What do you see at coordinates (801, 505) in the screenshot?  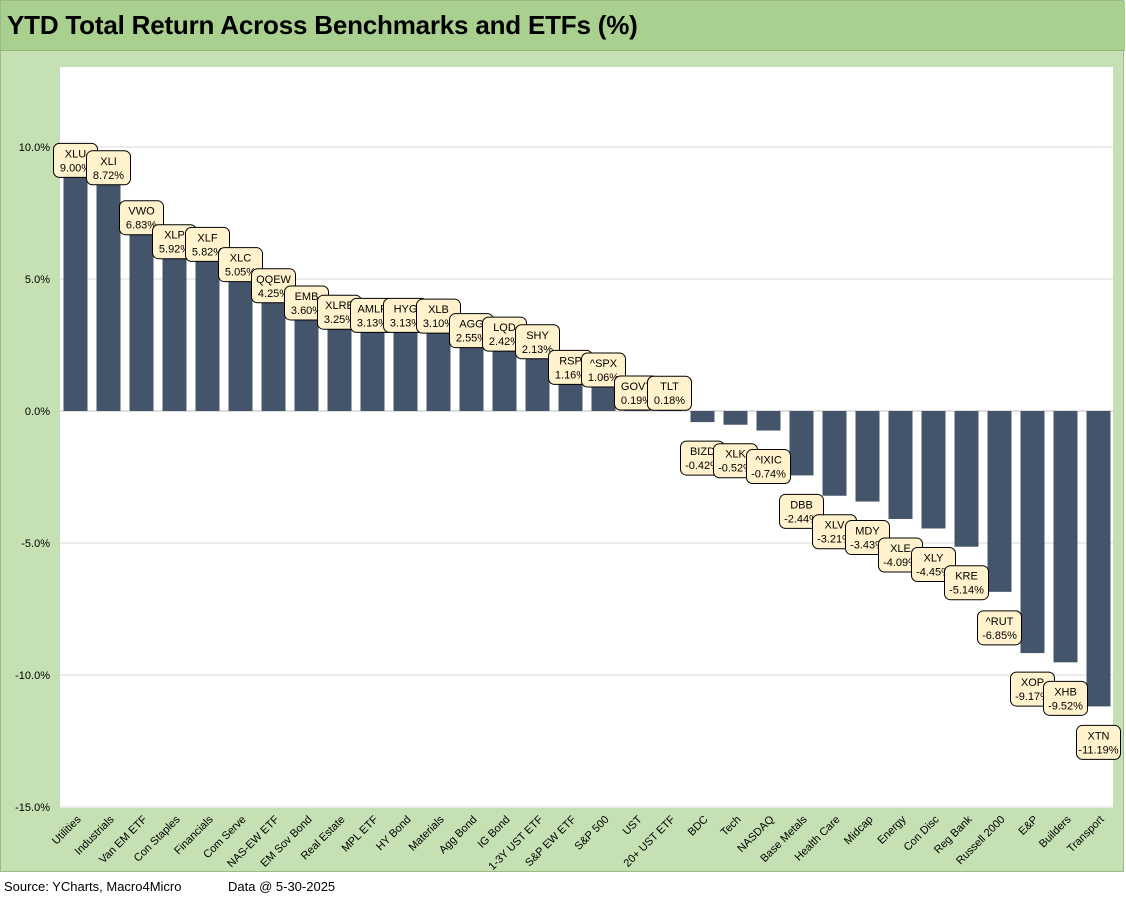 I see `data-label-ticker: DBB` at bounding box center [801, 505].